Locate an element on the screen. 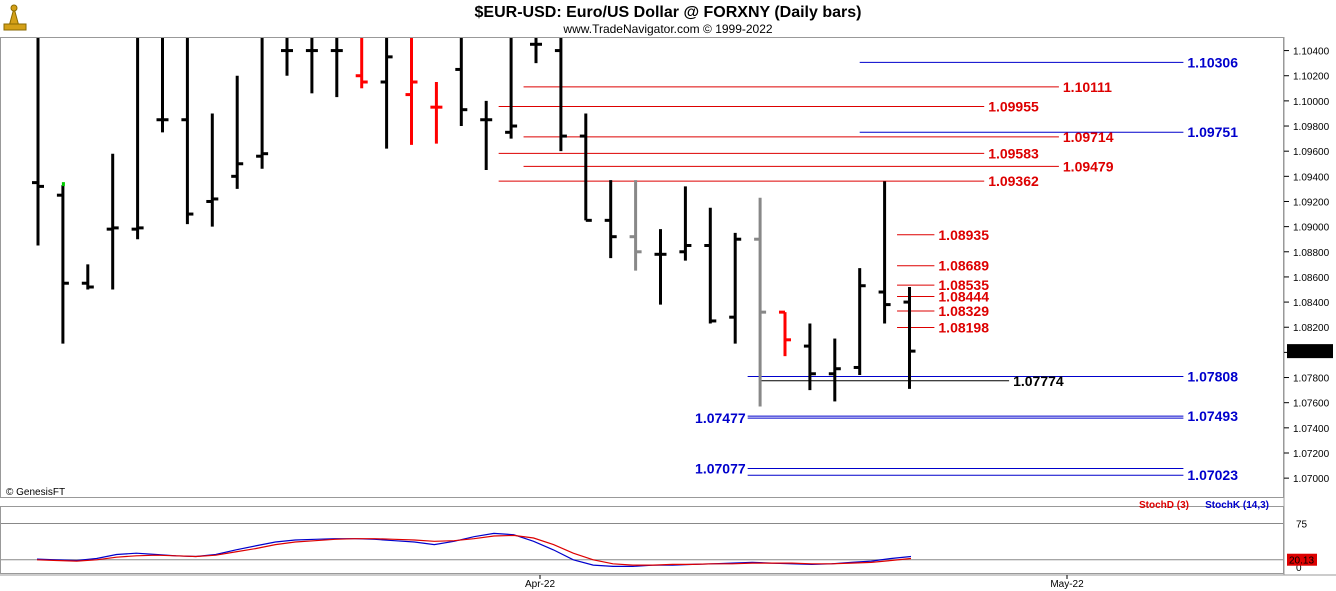 The width and height of the screenshot is (1336, 591). level-label: 1.09714 is located at coordinates (1088, 137).